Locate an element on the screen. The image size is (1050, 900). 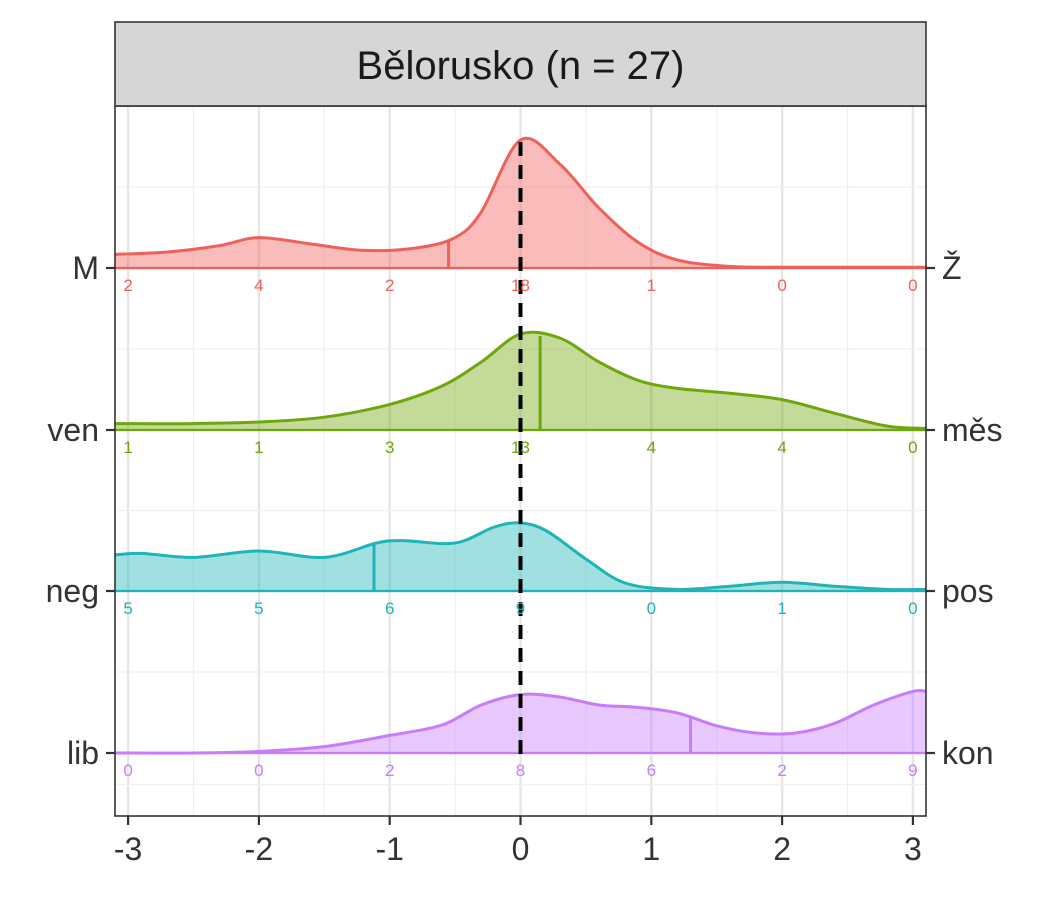
y-tick-label-right-neg: pos is located at coordinates (968, 591).